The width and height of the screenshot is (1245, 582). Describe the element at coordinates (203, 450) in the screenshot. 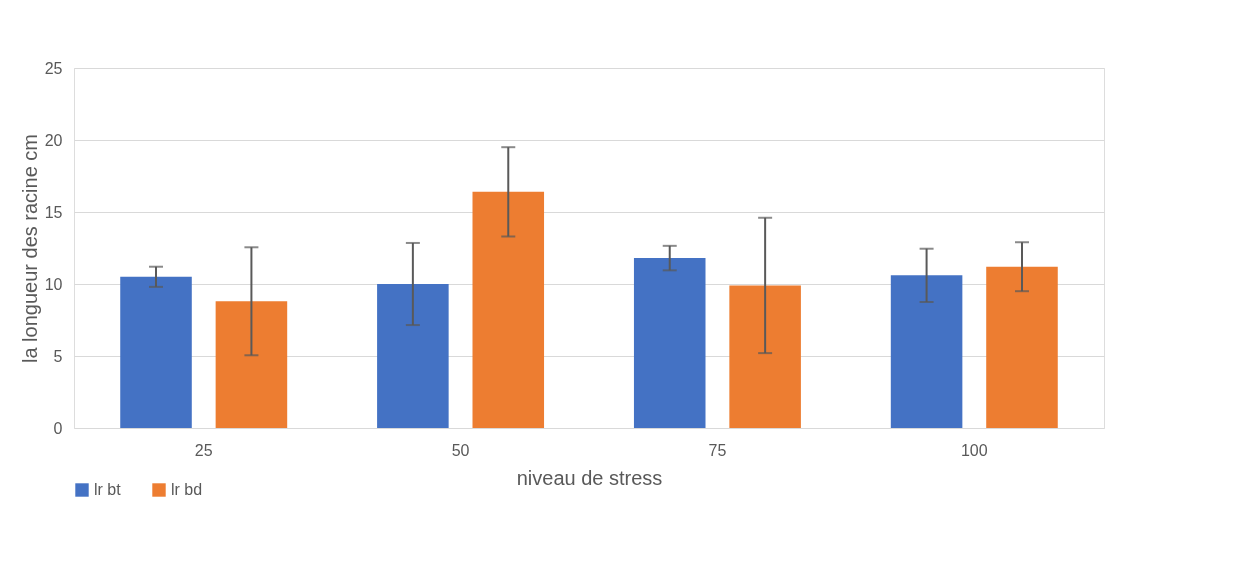

I see `x-tick-label: 25` at that location.